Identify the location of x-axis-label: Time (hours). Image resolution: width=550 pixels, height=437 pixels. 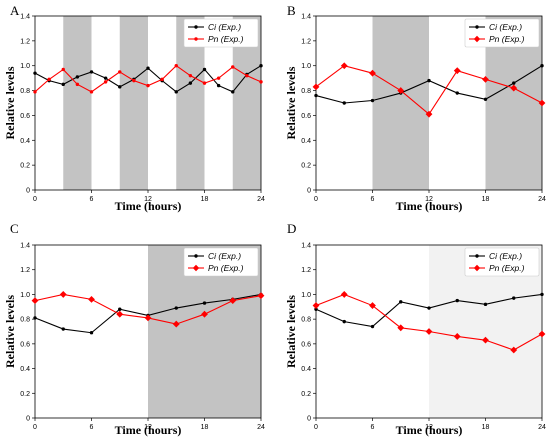
(148, 206).